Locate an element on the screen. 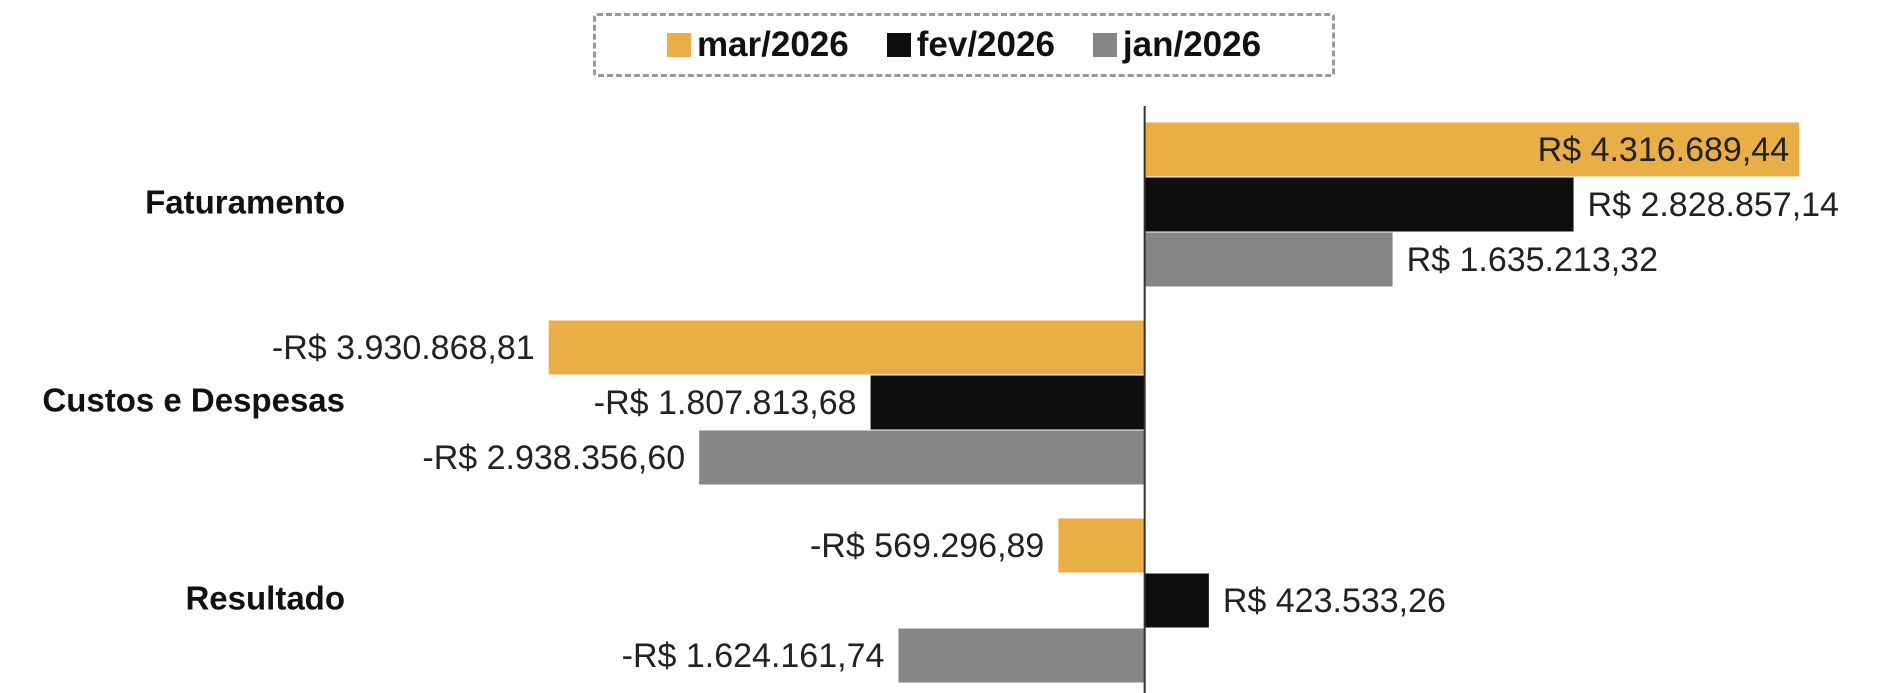 The width and height of the screenshot is (1883, 693). legend-label: mar/2026 is located at coordinates (772, 44).